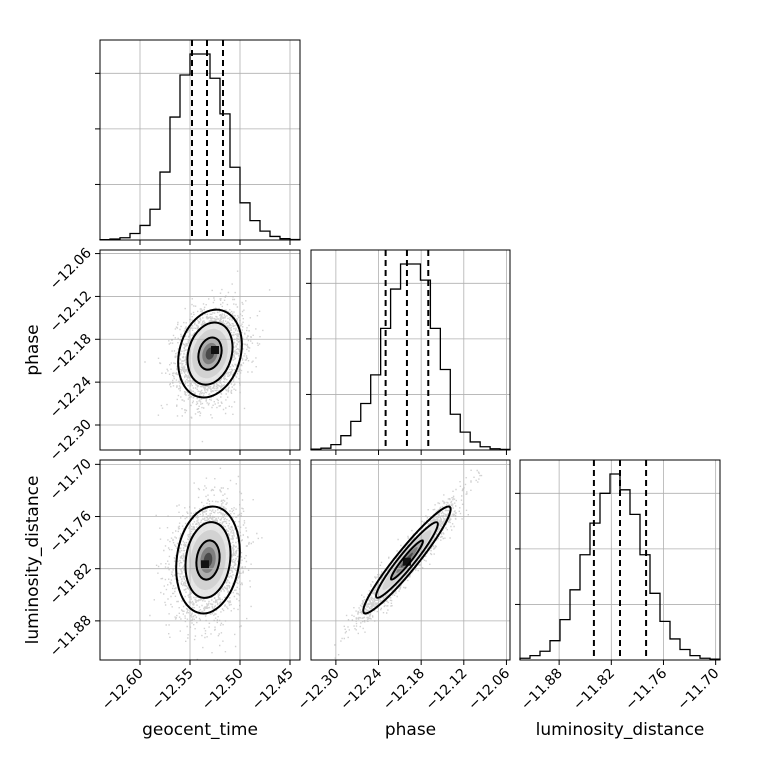 The height and width of the screenshot is (760, 760). Describe the element at coordinates (410, 357) in the screenshot. I see `histogram-phase` at that location.